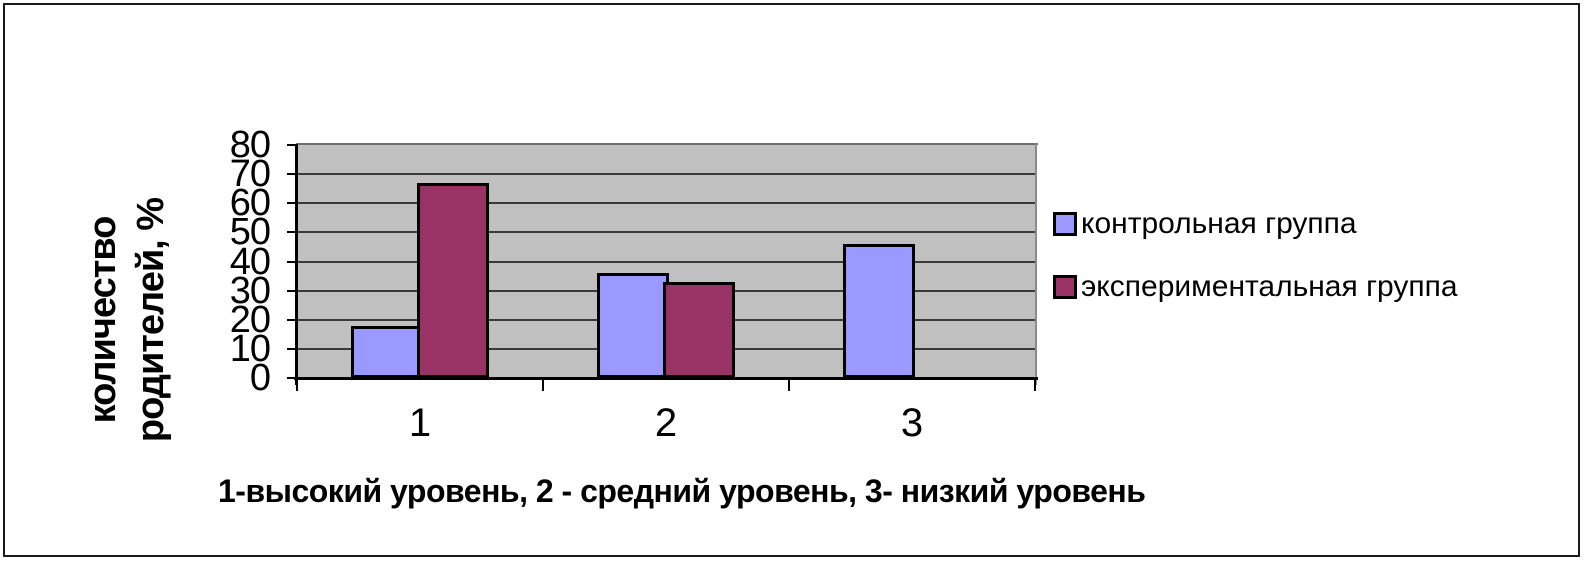 Image resolution: width=1584 pixels, height=561 pixels. Describe the element at coordinates (260, 378) in the screenshot. I see `y-tick-label-0: 0` at that location.